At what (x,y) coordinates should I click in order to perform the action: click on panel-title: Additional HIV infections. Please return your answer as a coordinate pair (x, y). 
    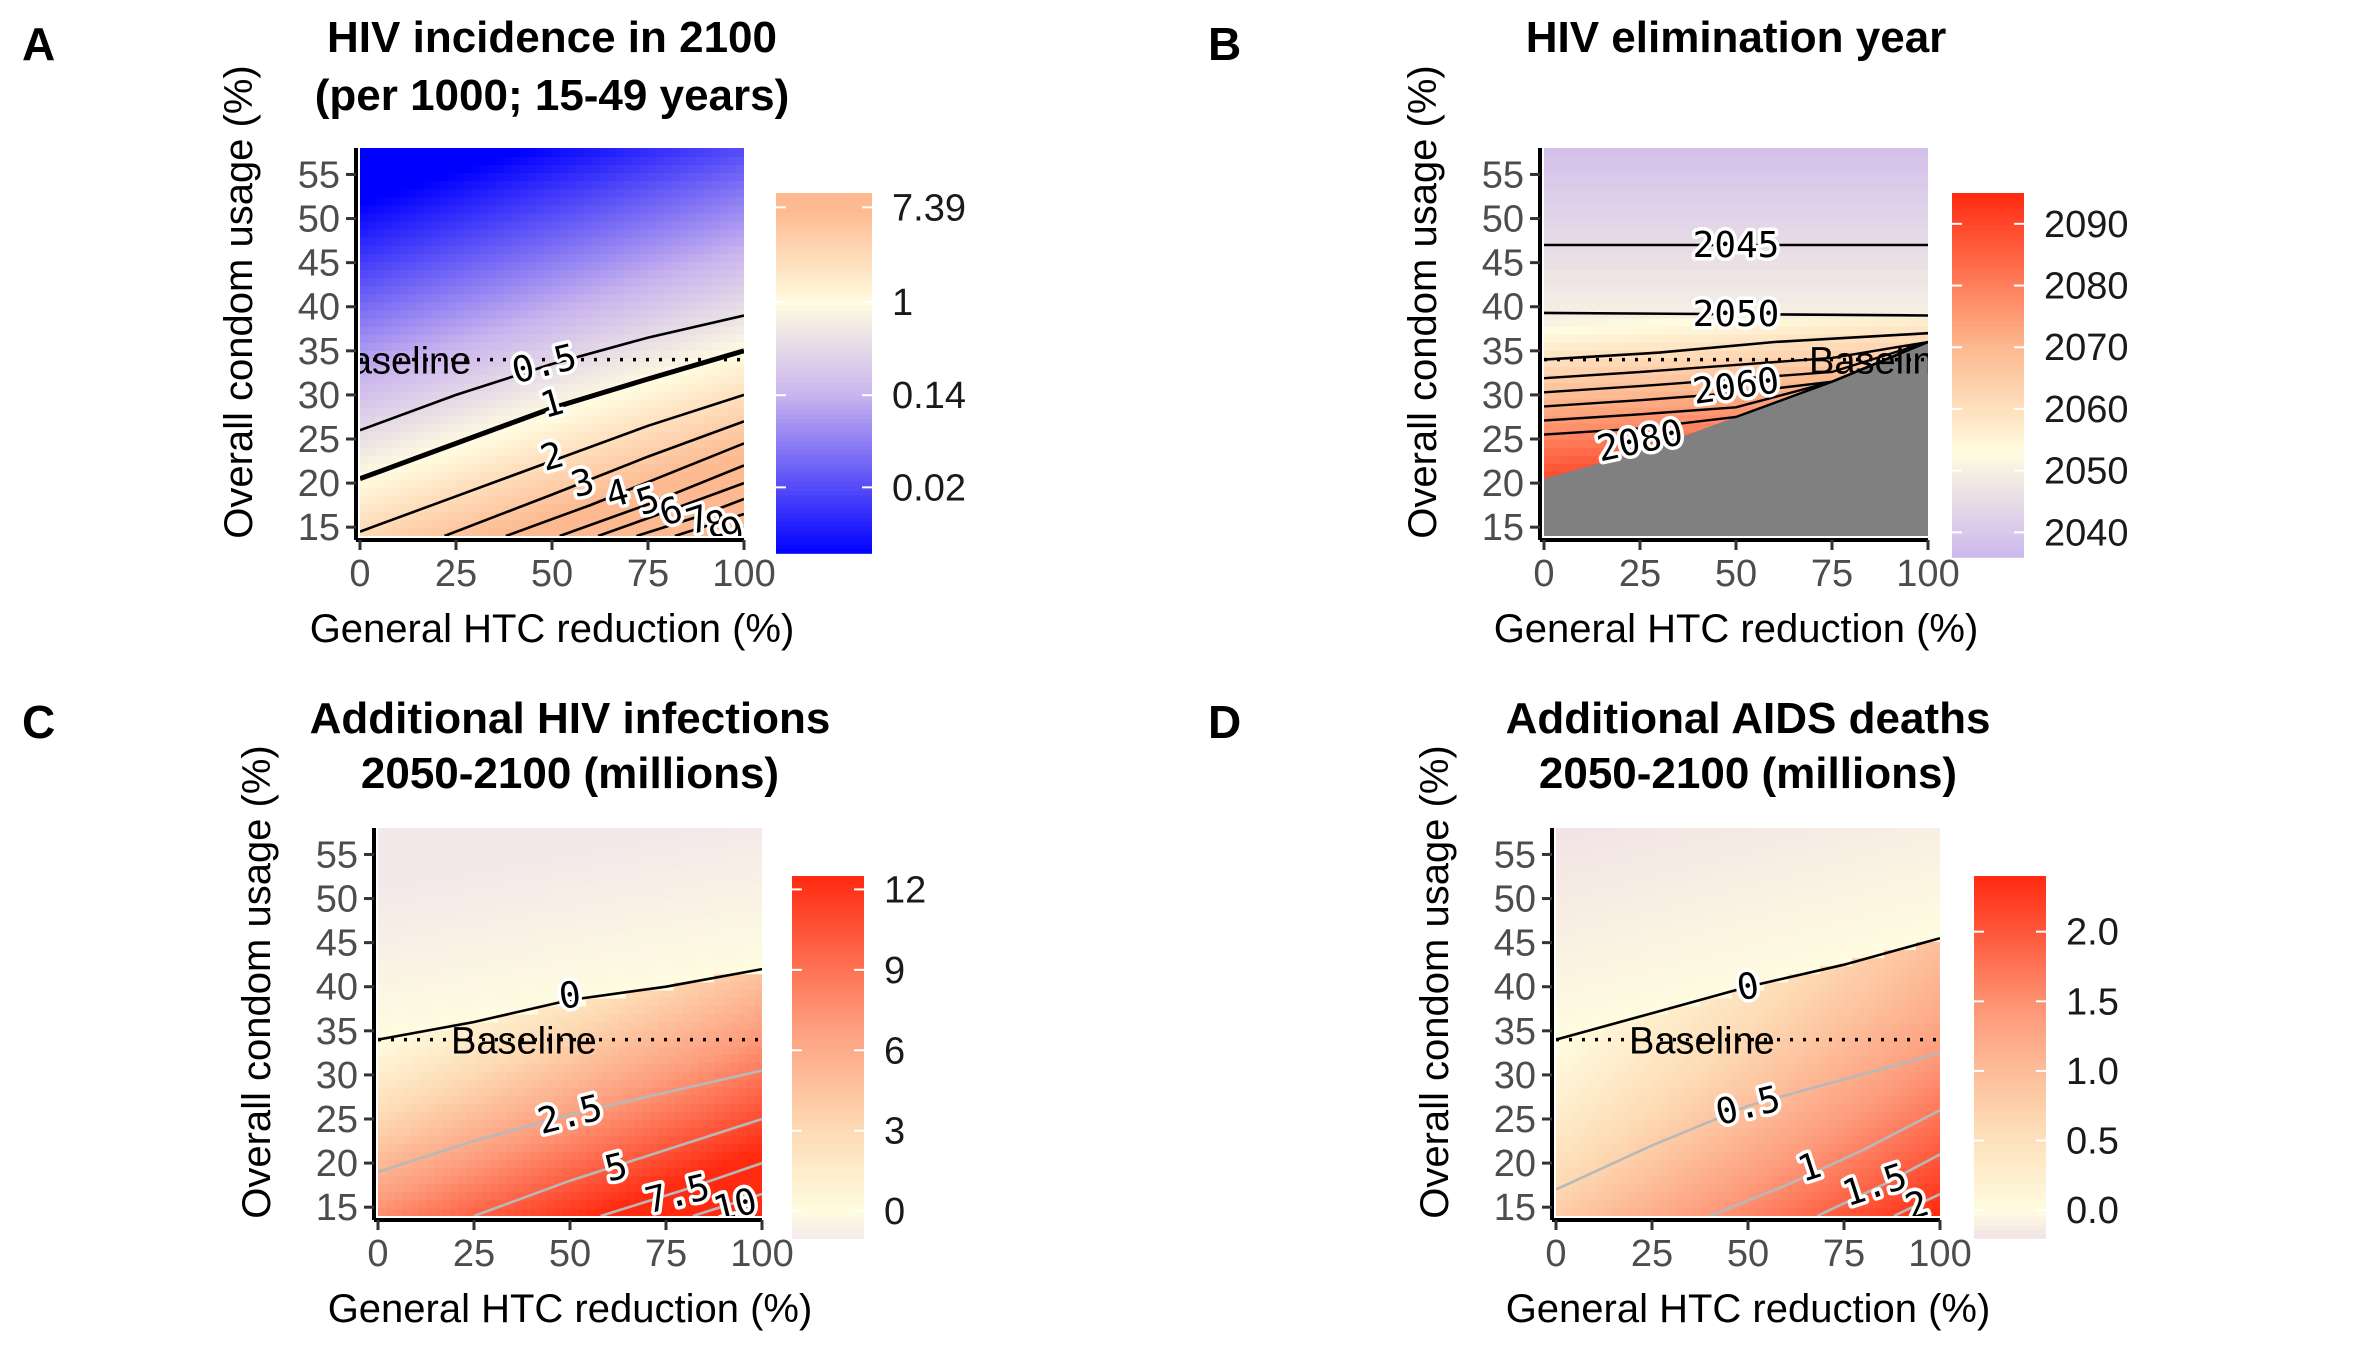
    Looking at the image, I should click on (570, 718).